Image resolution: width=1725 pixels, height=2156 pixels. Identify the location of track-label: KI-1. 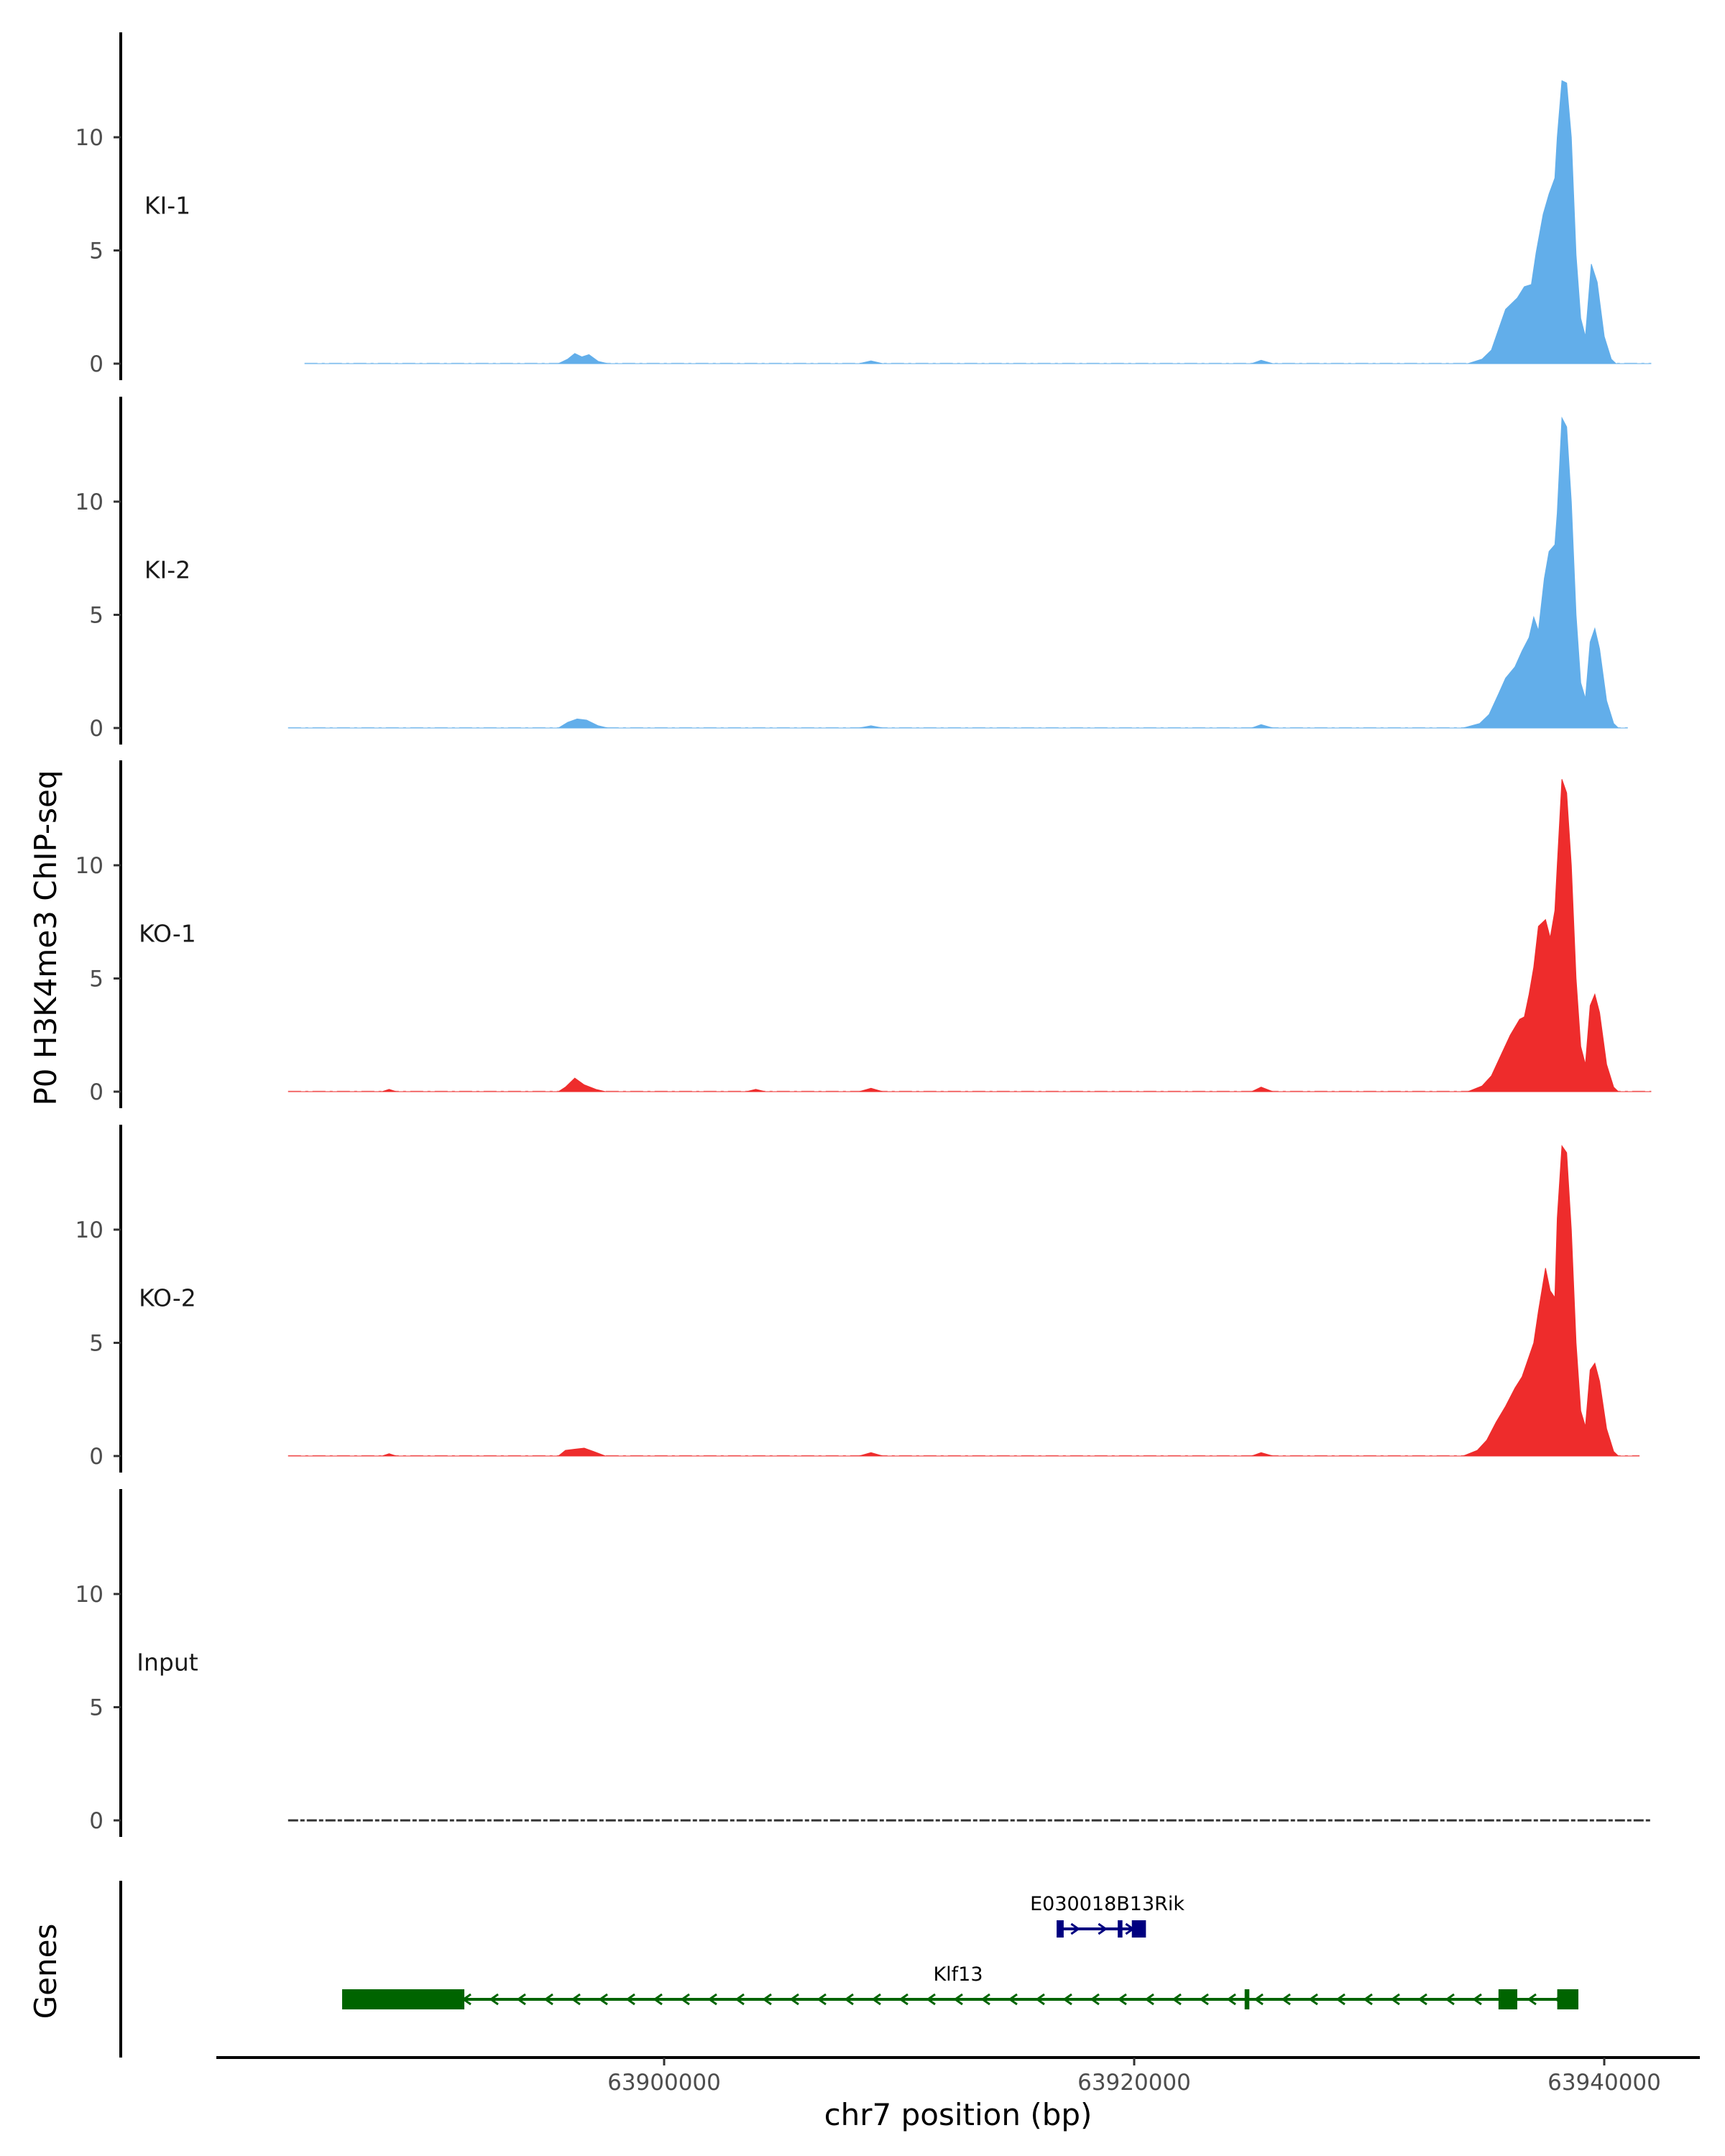
(167, 206).